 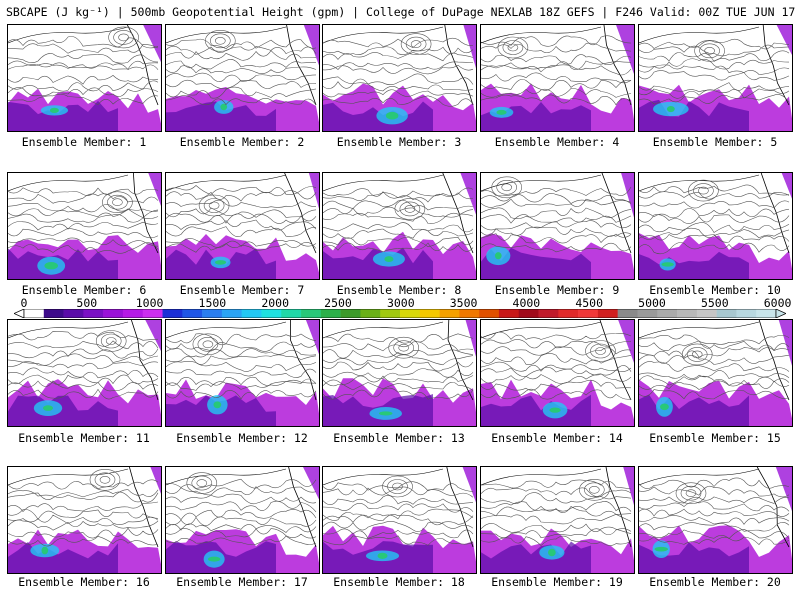 What do you see at coordinates (714, 303) in the screenshot?
I see `colorbar-tick-label: 5500` at bounding box center [714, 303].